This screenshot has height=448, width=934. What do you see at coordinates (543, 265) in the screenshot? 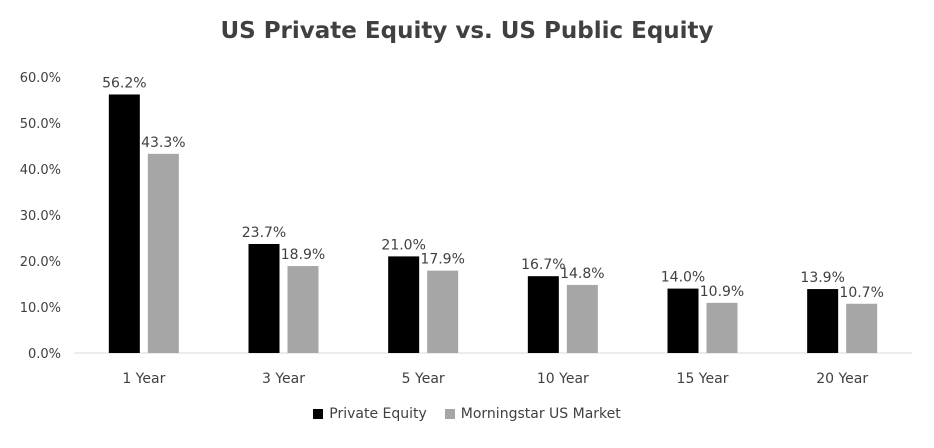
I see `data-label-private-equity: 16.7%` at bounding box center [543, 265].